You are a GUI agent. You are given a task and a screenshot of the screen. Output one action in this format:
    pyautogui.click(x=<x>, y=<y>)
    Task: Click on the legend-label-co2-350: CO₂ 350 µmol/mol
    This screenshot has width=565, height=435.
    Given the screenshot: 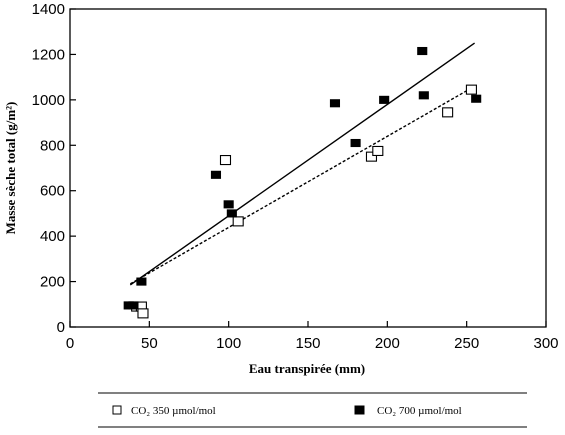 What is the action you would take?
    pyautogui.click(x=173, y=411)
    